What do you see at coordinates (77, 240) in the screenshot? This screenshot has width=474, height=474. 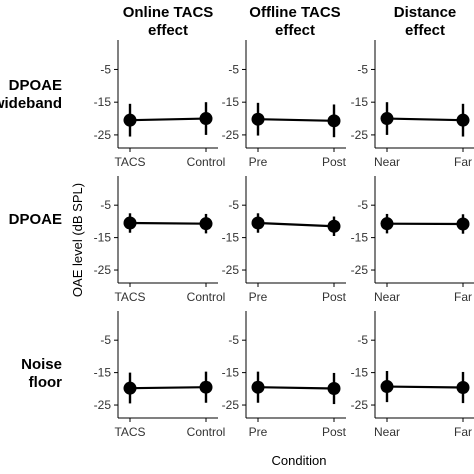 I see `y-axis-title: OAE level (dB SPL)` at bounding box center [77, 240].